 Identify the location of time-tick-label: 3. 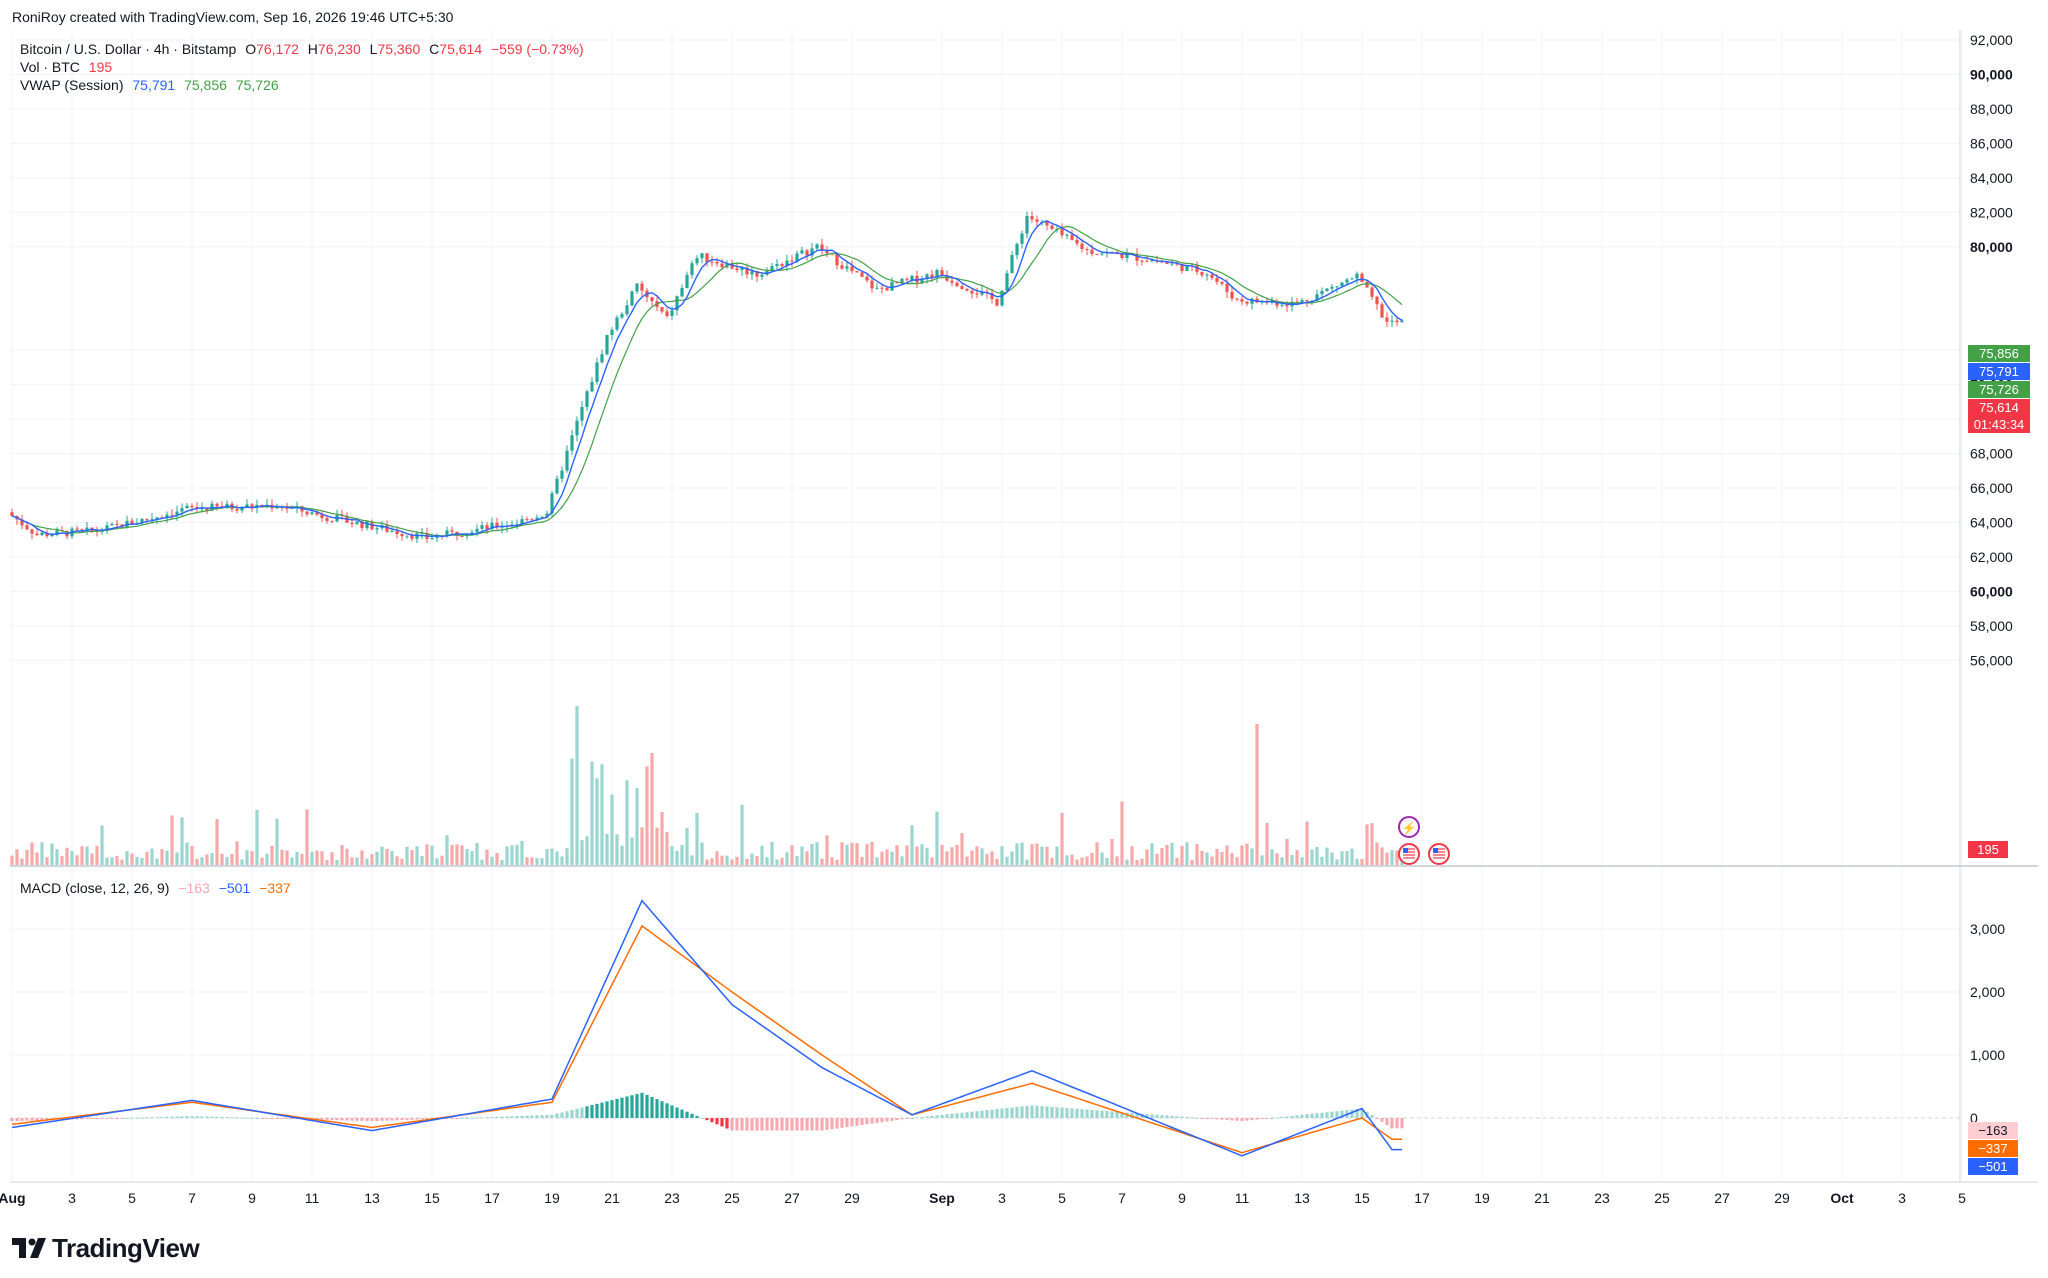
(1002, 1198).